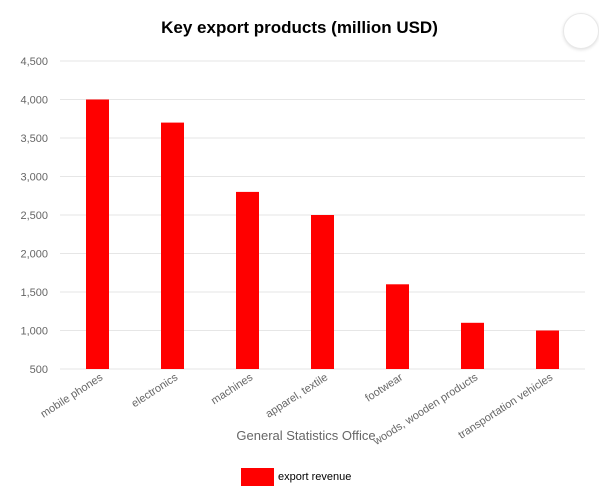  Describe the element at coordinates (305, 435) in the screenshot. I see `x-axis-title: General Statistics Office` at that location.